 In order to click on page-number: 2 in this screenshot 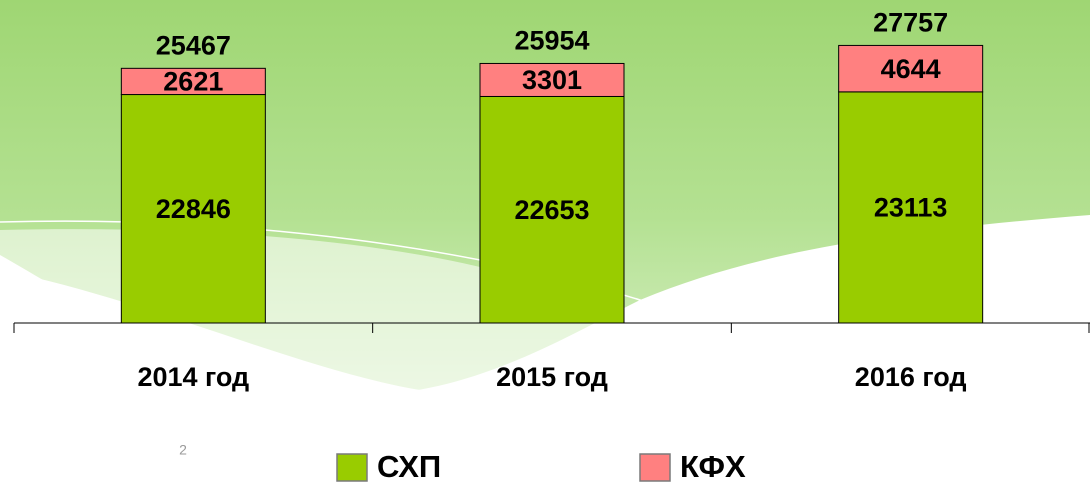, I will do `click(183, 450)`.